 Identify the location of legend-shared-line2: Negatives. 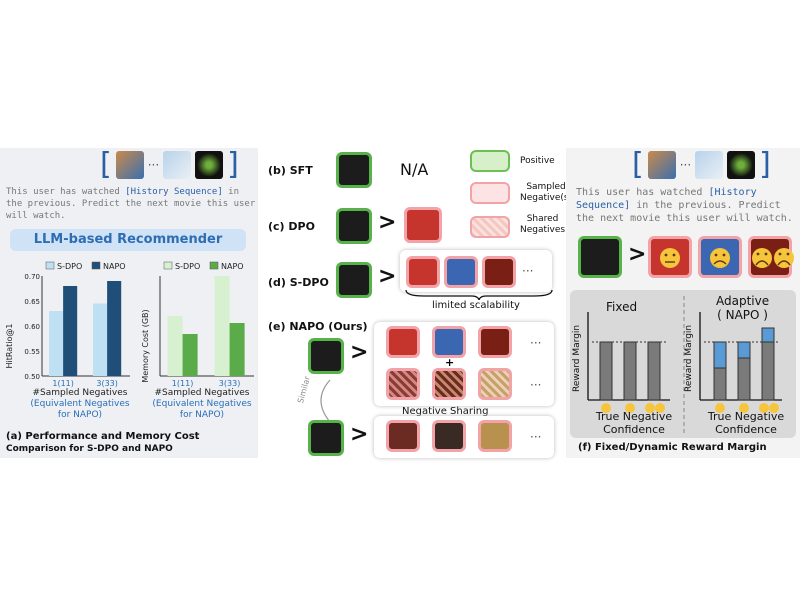
(543, 230).